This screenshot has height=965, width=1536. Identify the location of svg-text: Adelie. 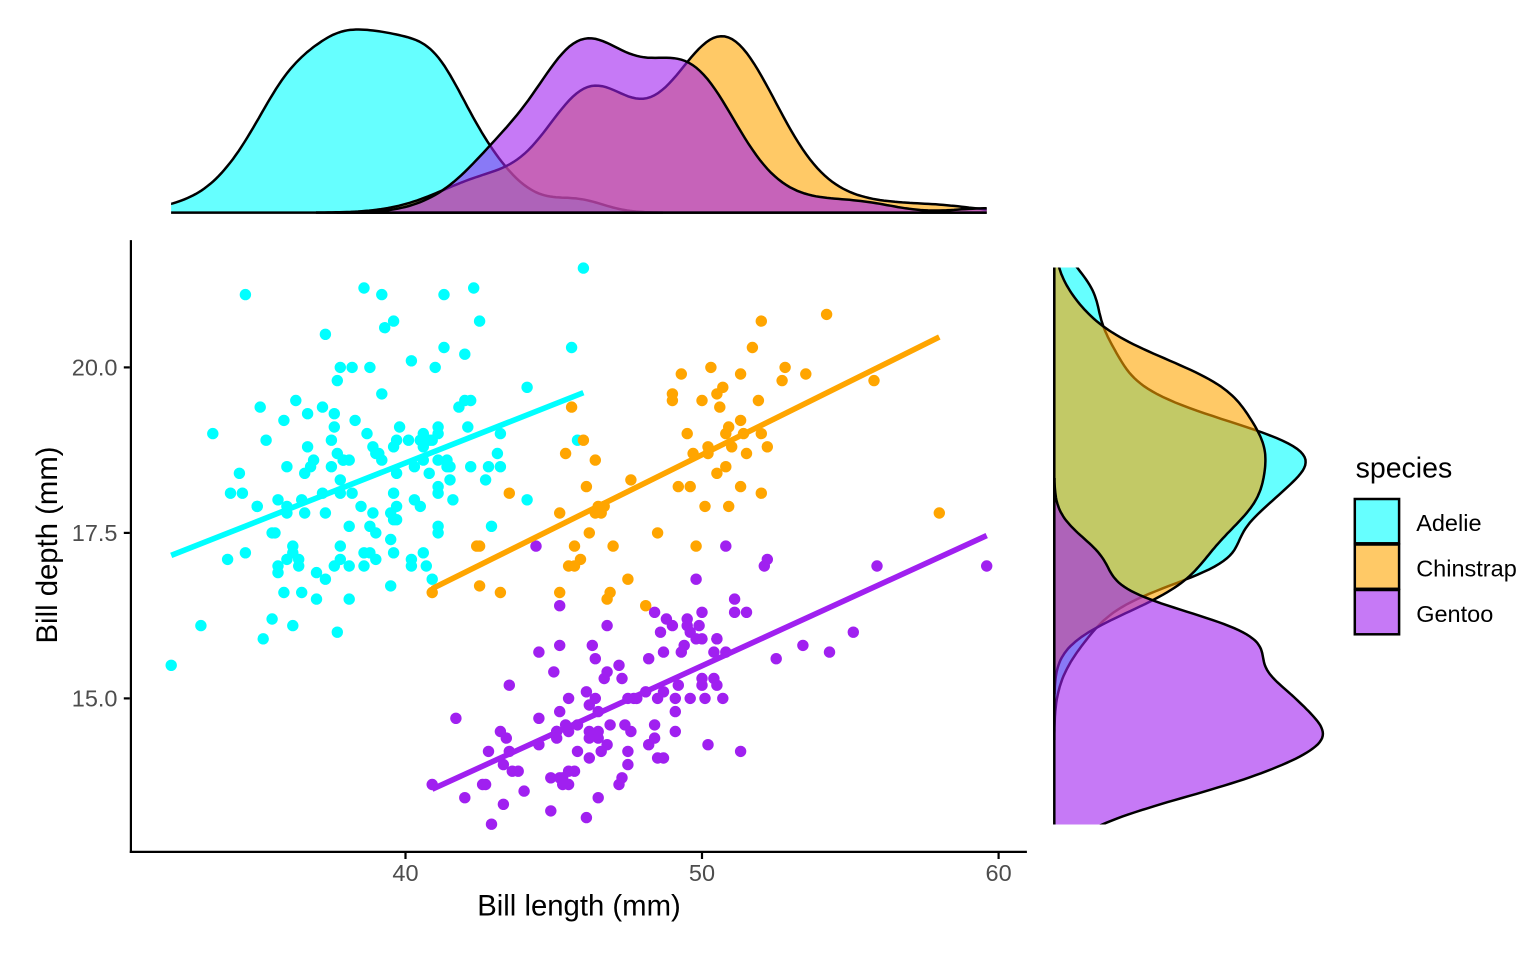
(1448, 523).